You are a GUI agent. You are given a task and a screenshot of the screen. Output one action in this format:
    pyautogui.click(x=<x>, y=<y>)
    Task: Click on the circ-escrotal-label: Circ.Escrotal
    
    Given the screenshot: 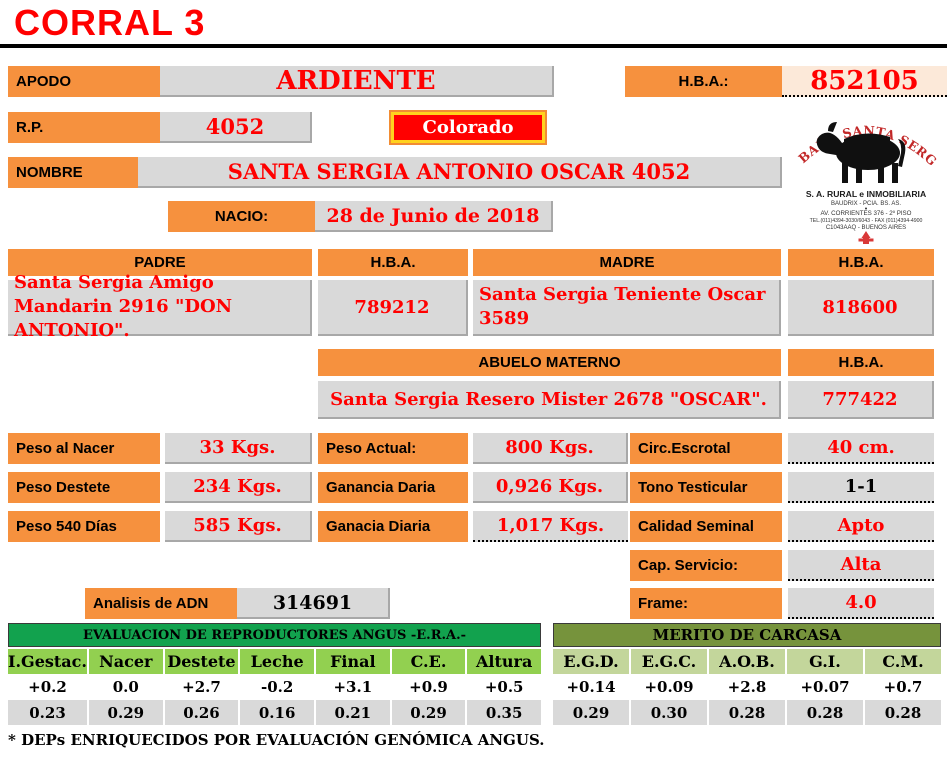 What is the action you would take?
    pyautogui.click(x=706, y=448)
    